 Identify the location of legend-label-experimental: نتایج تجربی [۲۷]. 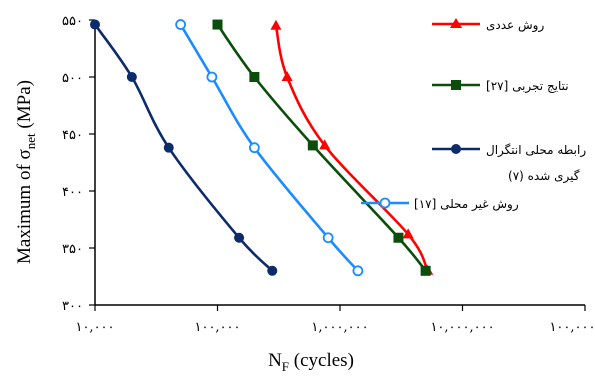
(527, 86).